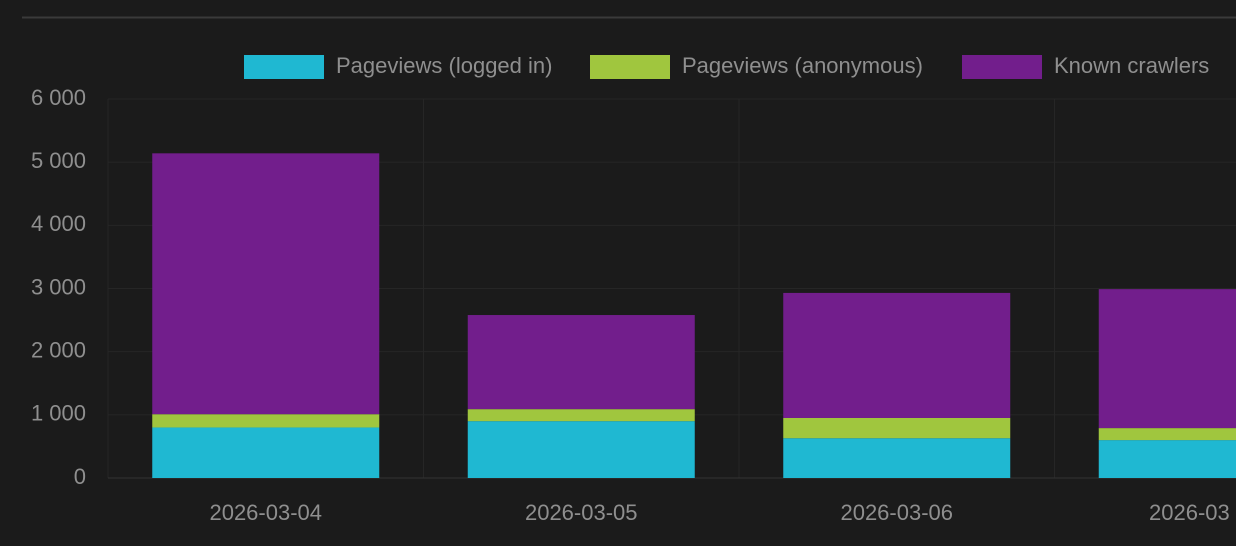 The width and height of the screenshot is (1236, 546). What do you see at coordinates (58, 97) in the screenshot?
I see `y-tick-label: 6 000` at bounding box center [58, 97].